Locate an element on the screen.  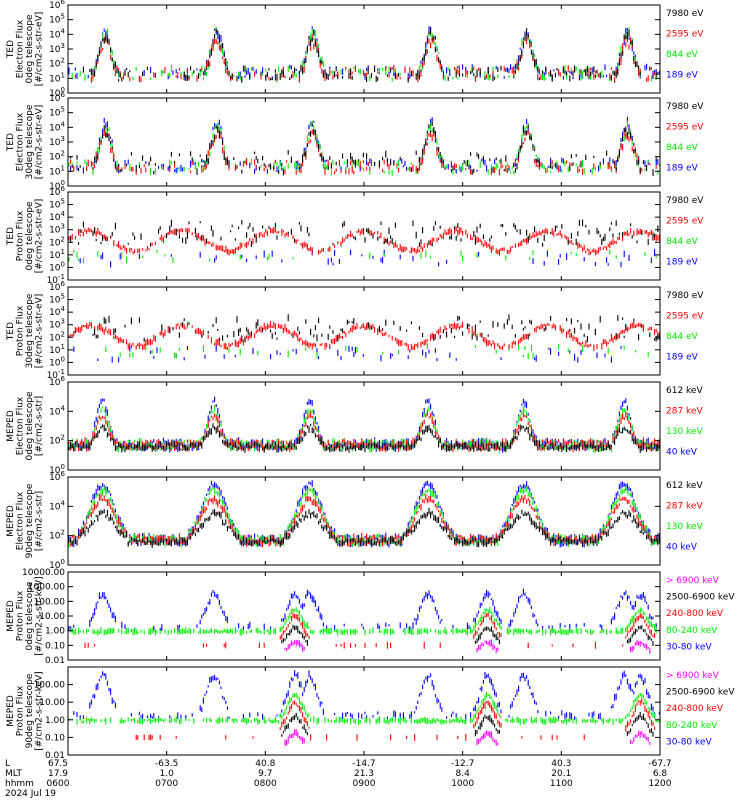
panel-5-data is located at coordinates (364, 424).